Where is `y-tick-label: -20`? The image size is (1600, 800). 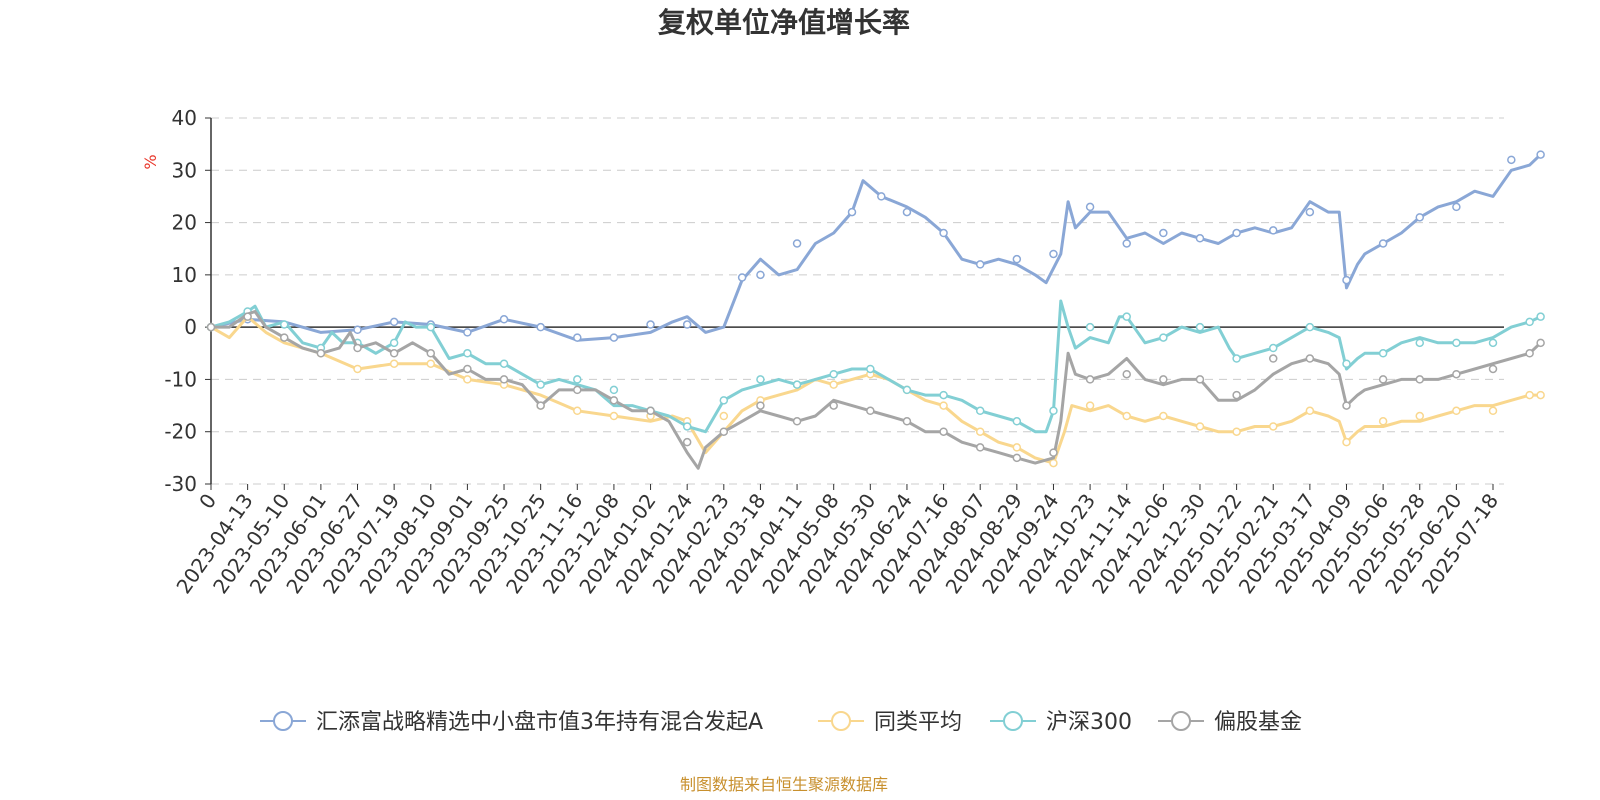
y-tick-label: -20 is located at coordinates (180, 432).